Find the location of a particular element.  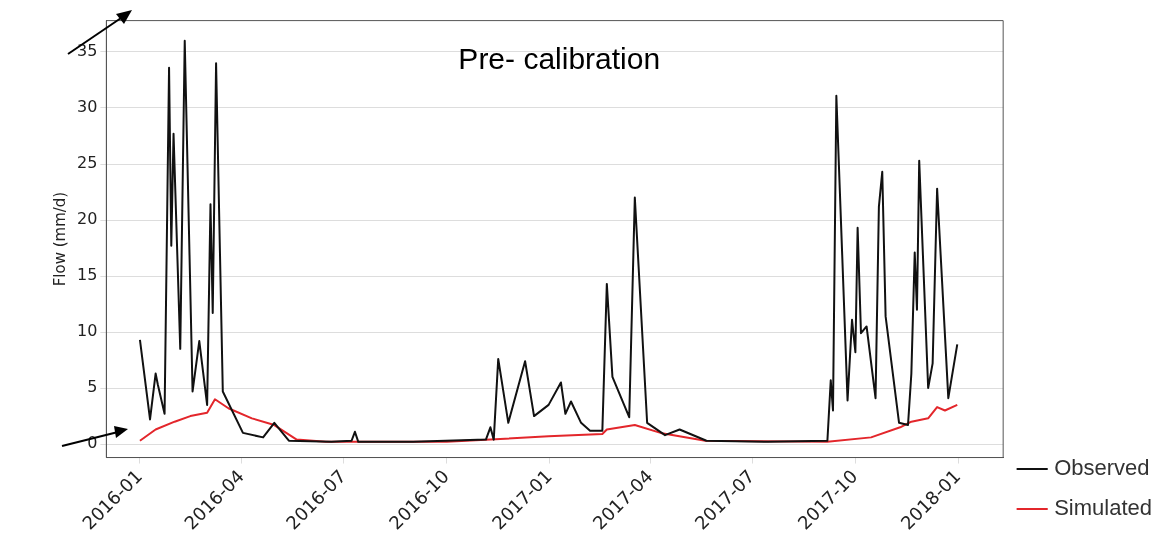

y-tick-label: 35 is located at coordinates (87, 51).